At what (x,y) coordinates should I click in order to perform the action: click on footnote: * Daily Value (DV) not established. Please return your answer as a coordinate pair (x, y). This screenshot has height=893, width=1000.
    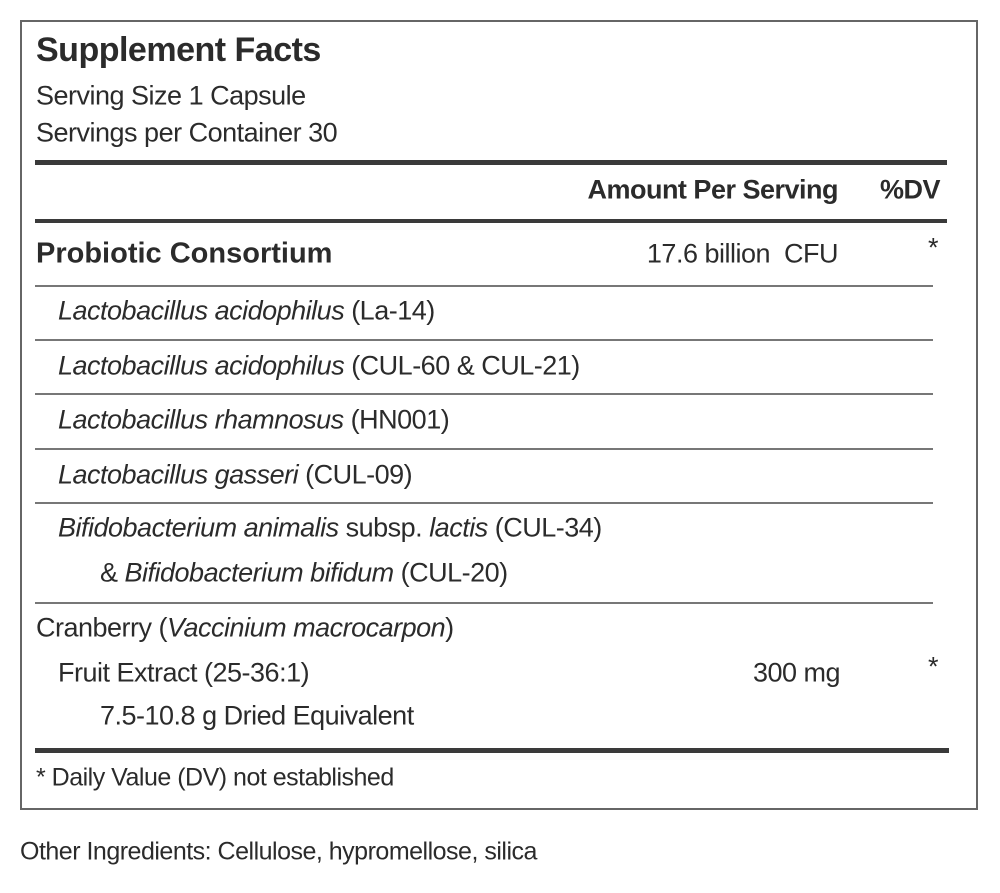
    Looking at the image, I should click on (215, 777).